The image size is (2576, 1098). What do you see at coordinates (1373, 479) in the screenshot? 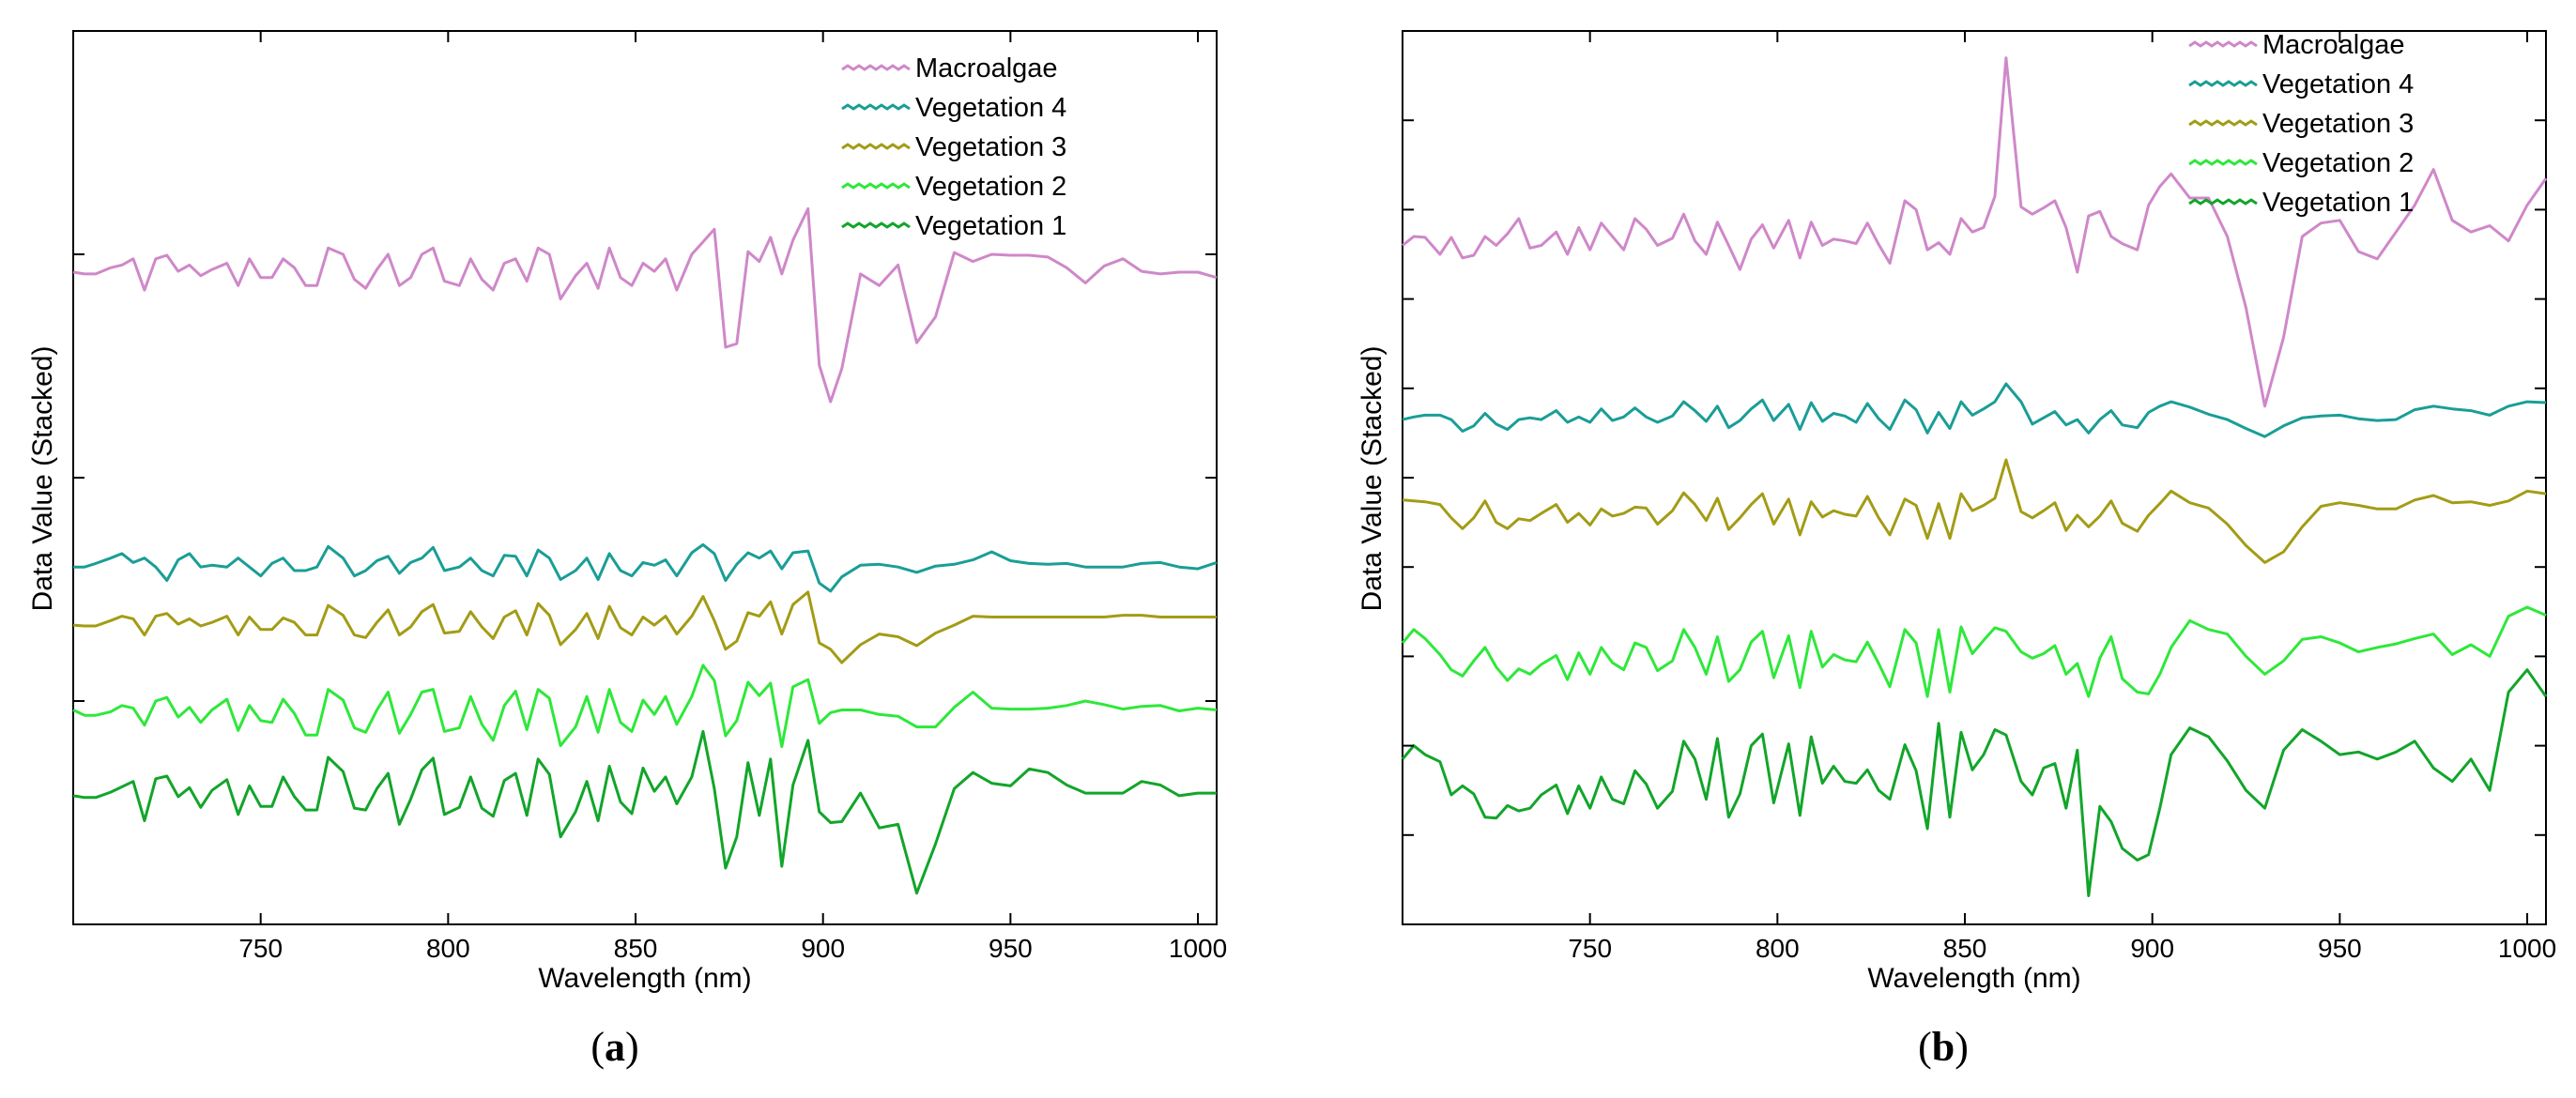
I see `y-axis-label-b: Data Value (Stacked)` at bounding box center [1373, 479].